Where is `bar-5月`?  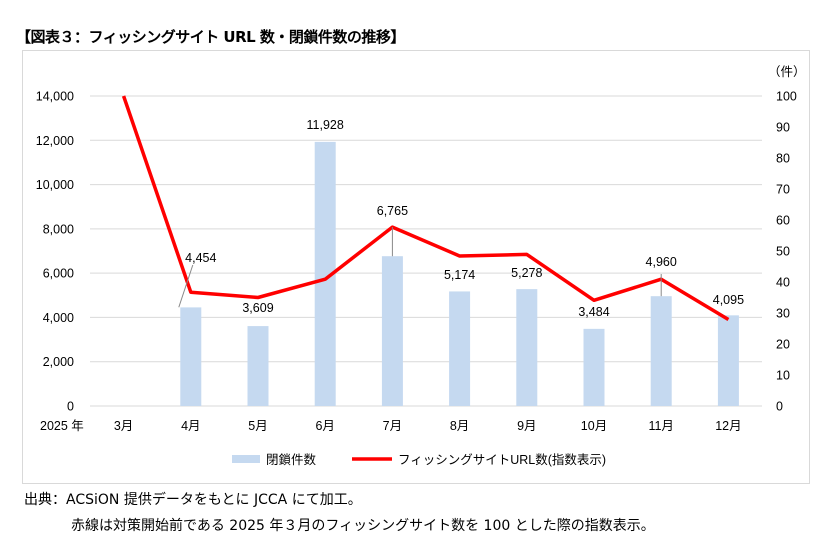 bar-5月 is located at coordinates (258, 366).